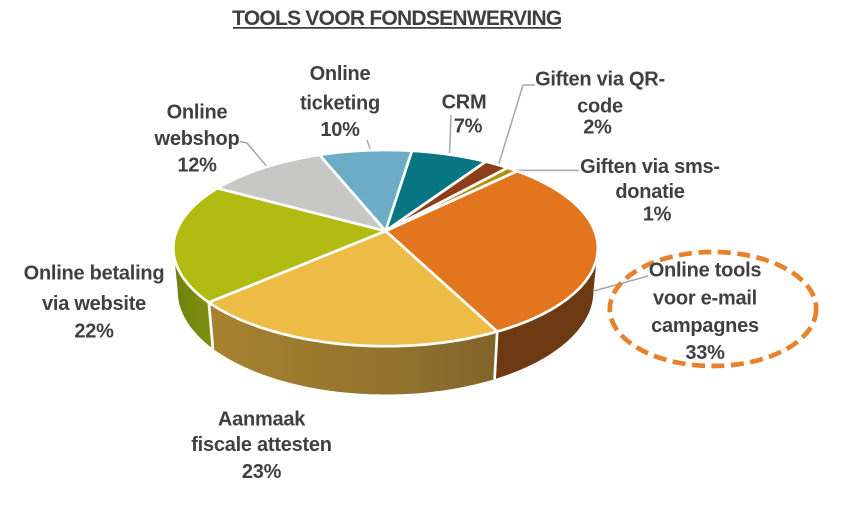 The height and width of the screenshot is (528, 842). I want to click on svg-text: Giften via sms-, so click(650, 167).